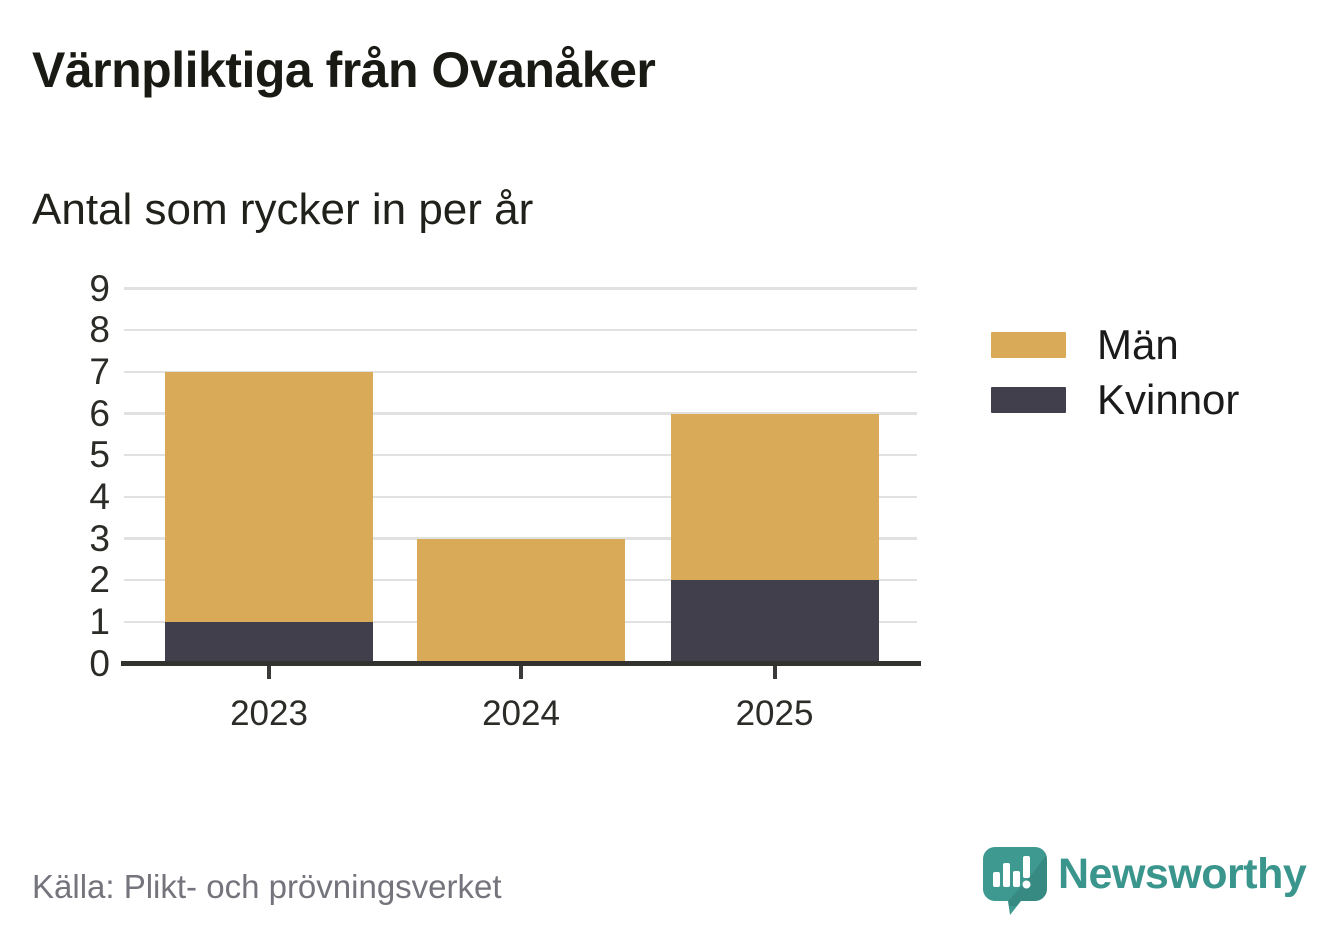 Image resolution: width=1322 pixels, height=939 pixels. I want to click on bar-segment-män-2023, so click(269, 496).